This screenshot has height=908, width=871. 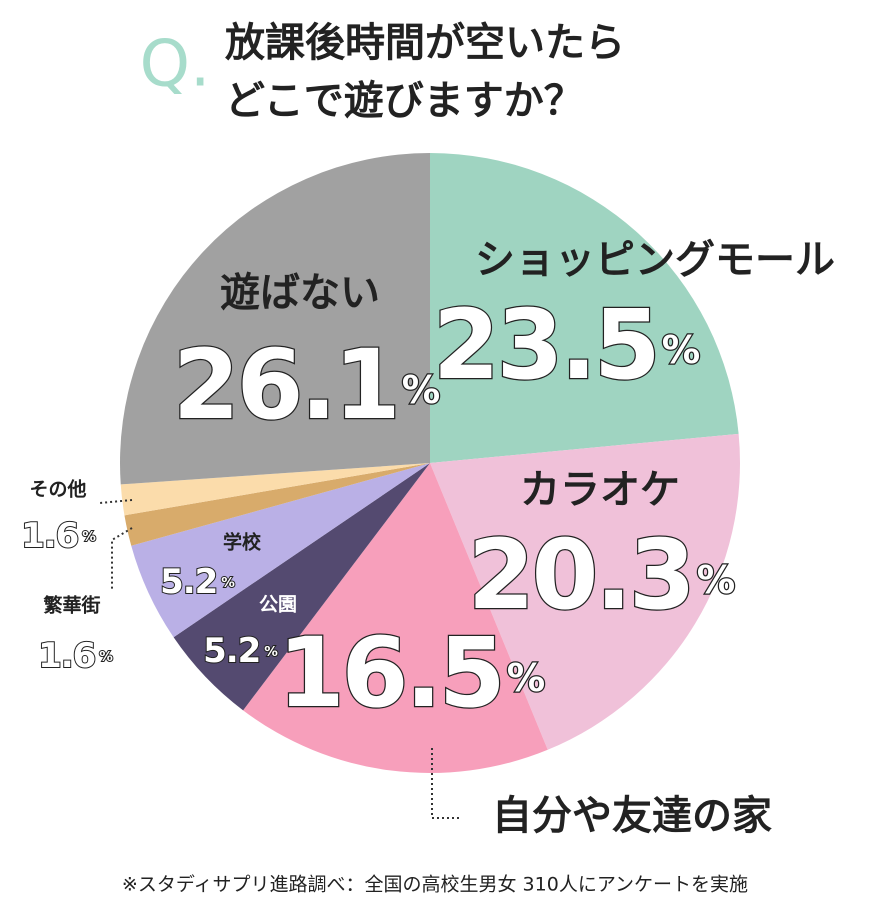 What do you see at coordinates (175, 65) in the screenshot?
I see `q-mark: Q.` at bounding box center [175, 65].